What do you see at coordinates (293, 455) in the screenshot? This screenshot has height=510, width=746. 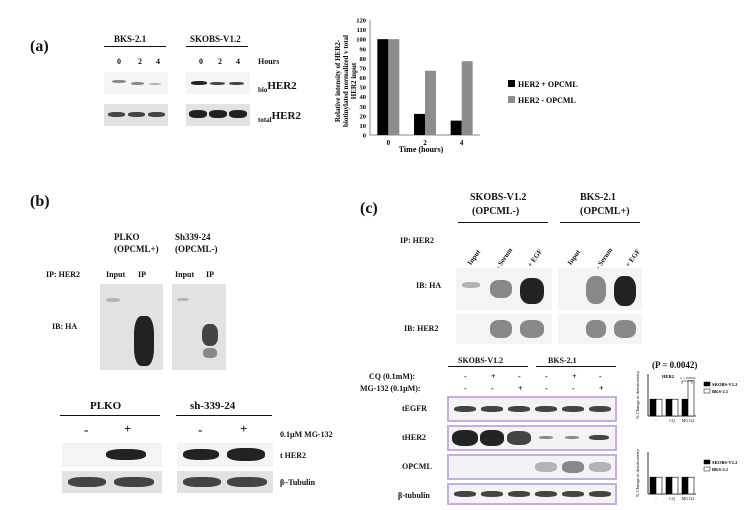 I see `row-t-her2: t HER2` at bounding box center [293, 455].